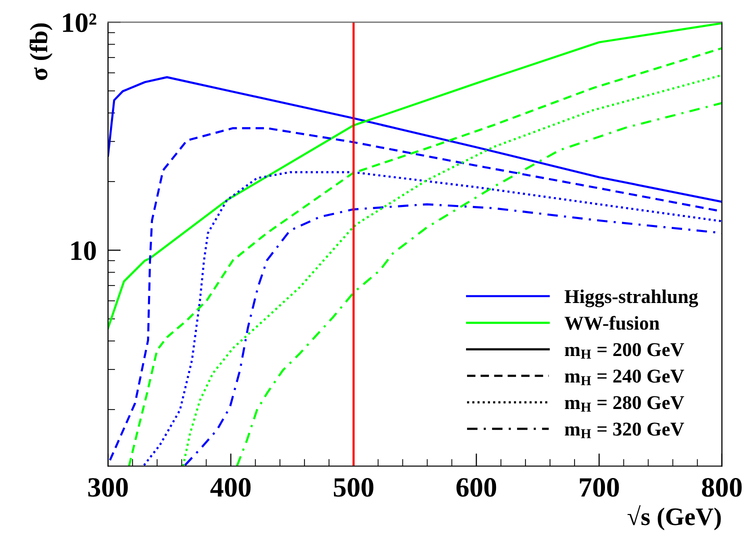 The width and height of the screenshot is (745, 542). Describe the element at coordinates (108, 487) in the screenshot. I see `x-tick-label: 300` at that location.